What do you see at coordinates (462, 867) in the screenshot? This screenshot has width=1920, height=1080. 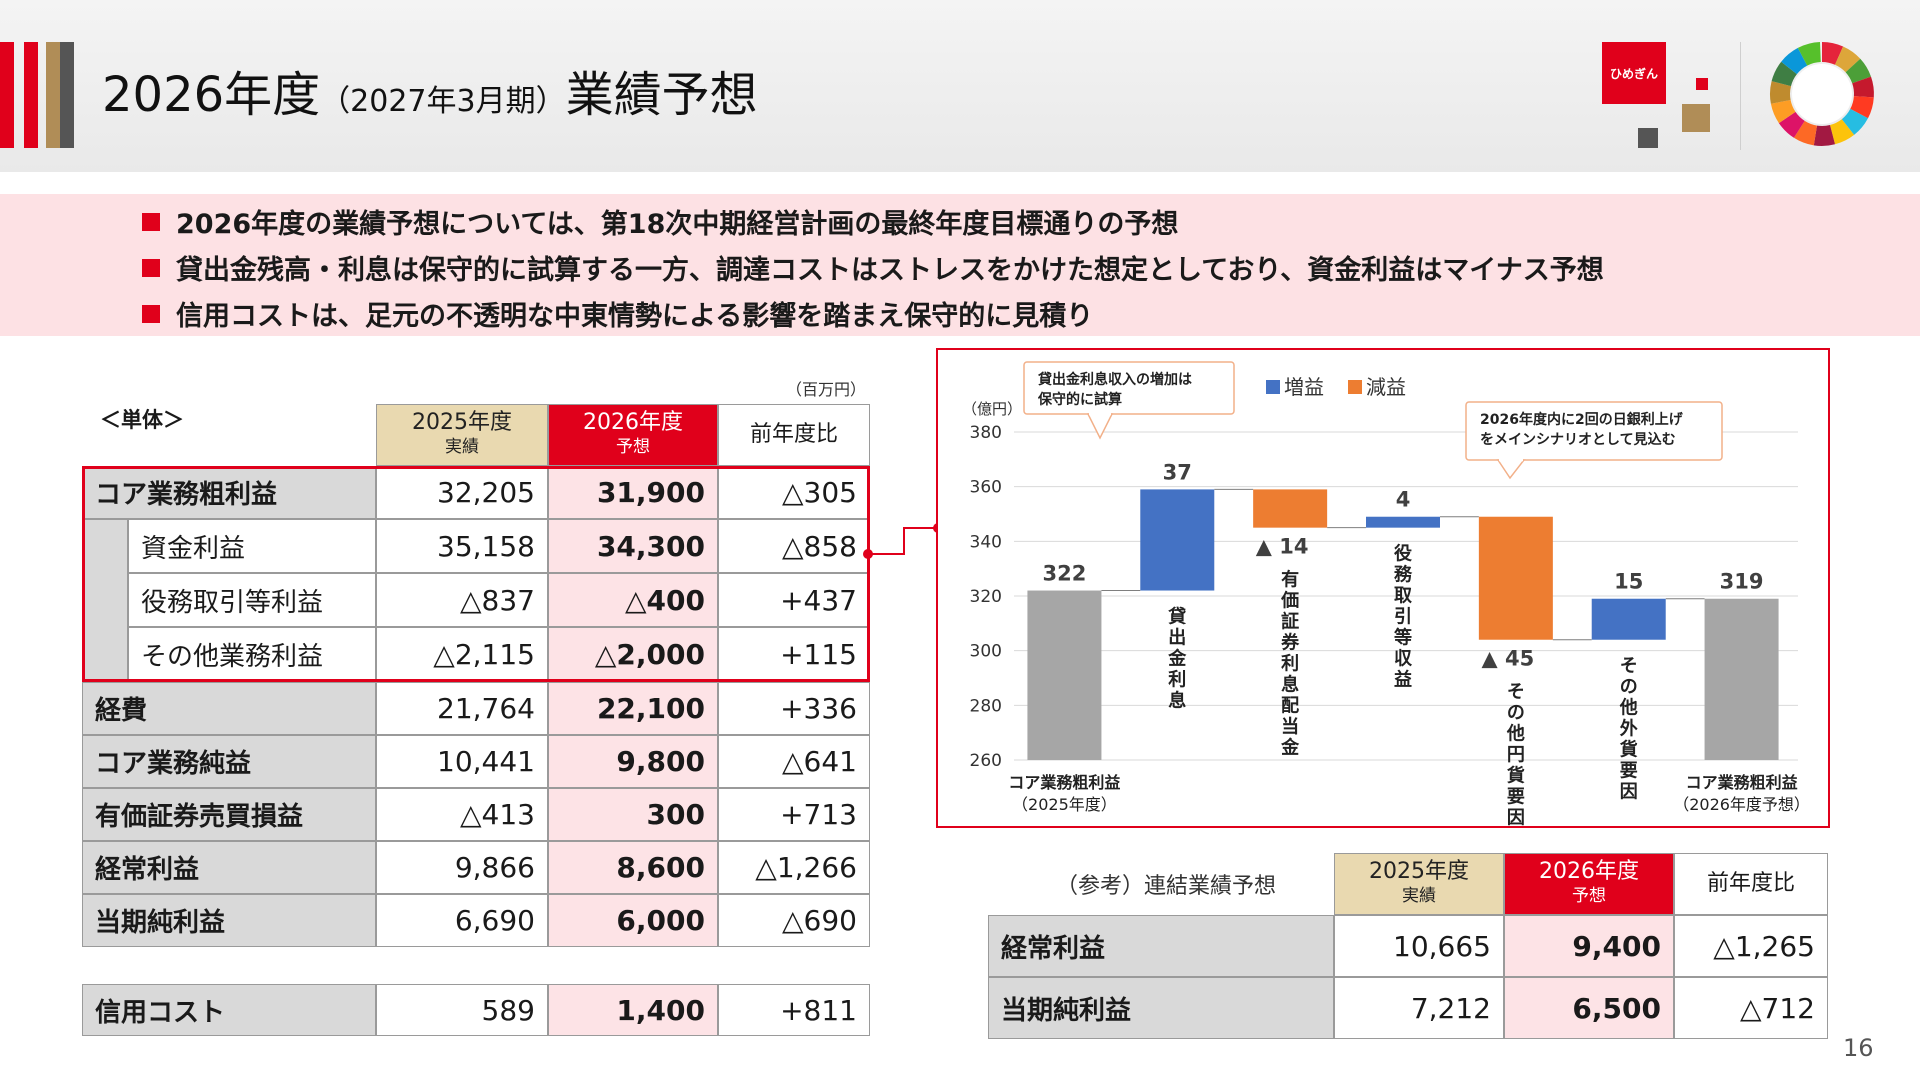 I see `cell-actual: 9,866` at bounding box center [462, 867].